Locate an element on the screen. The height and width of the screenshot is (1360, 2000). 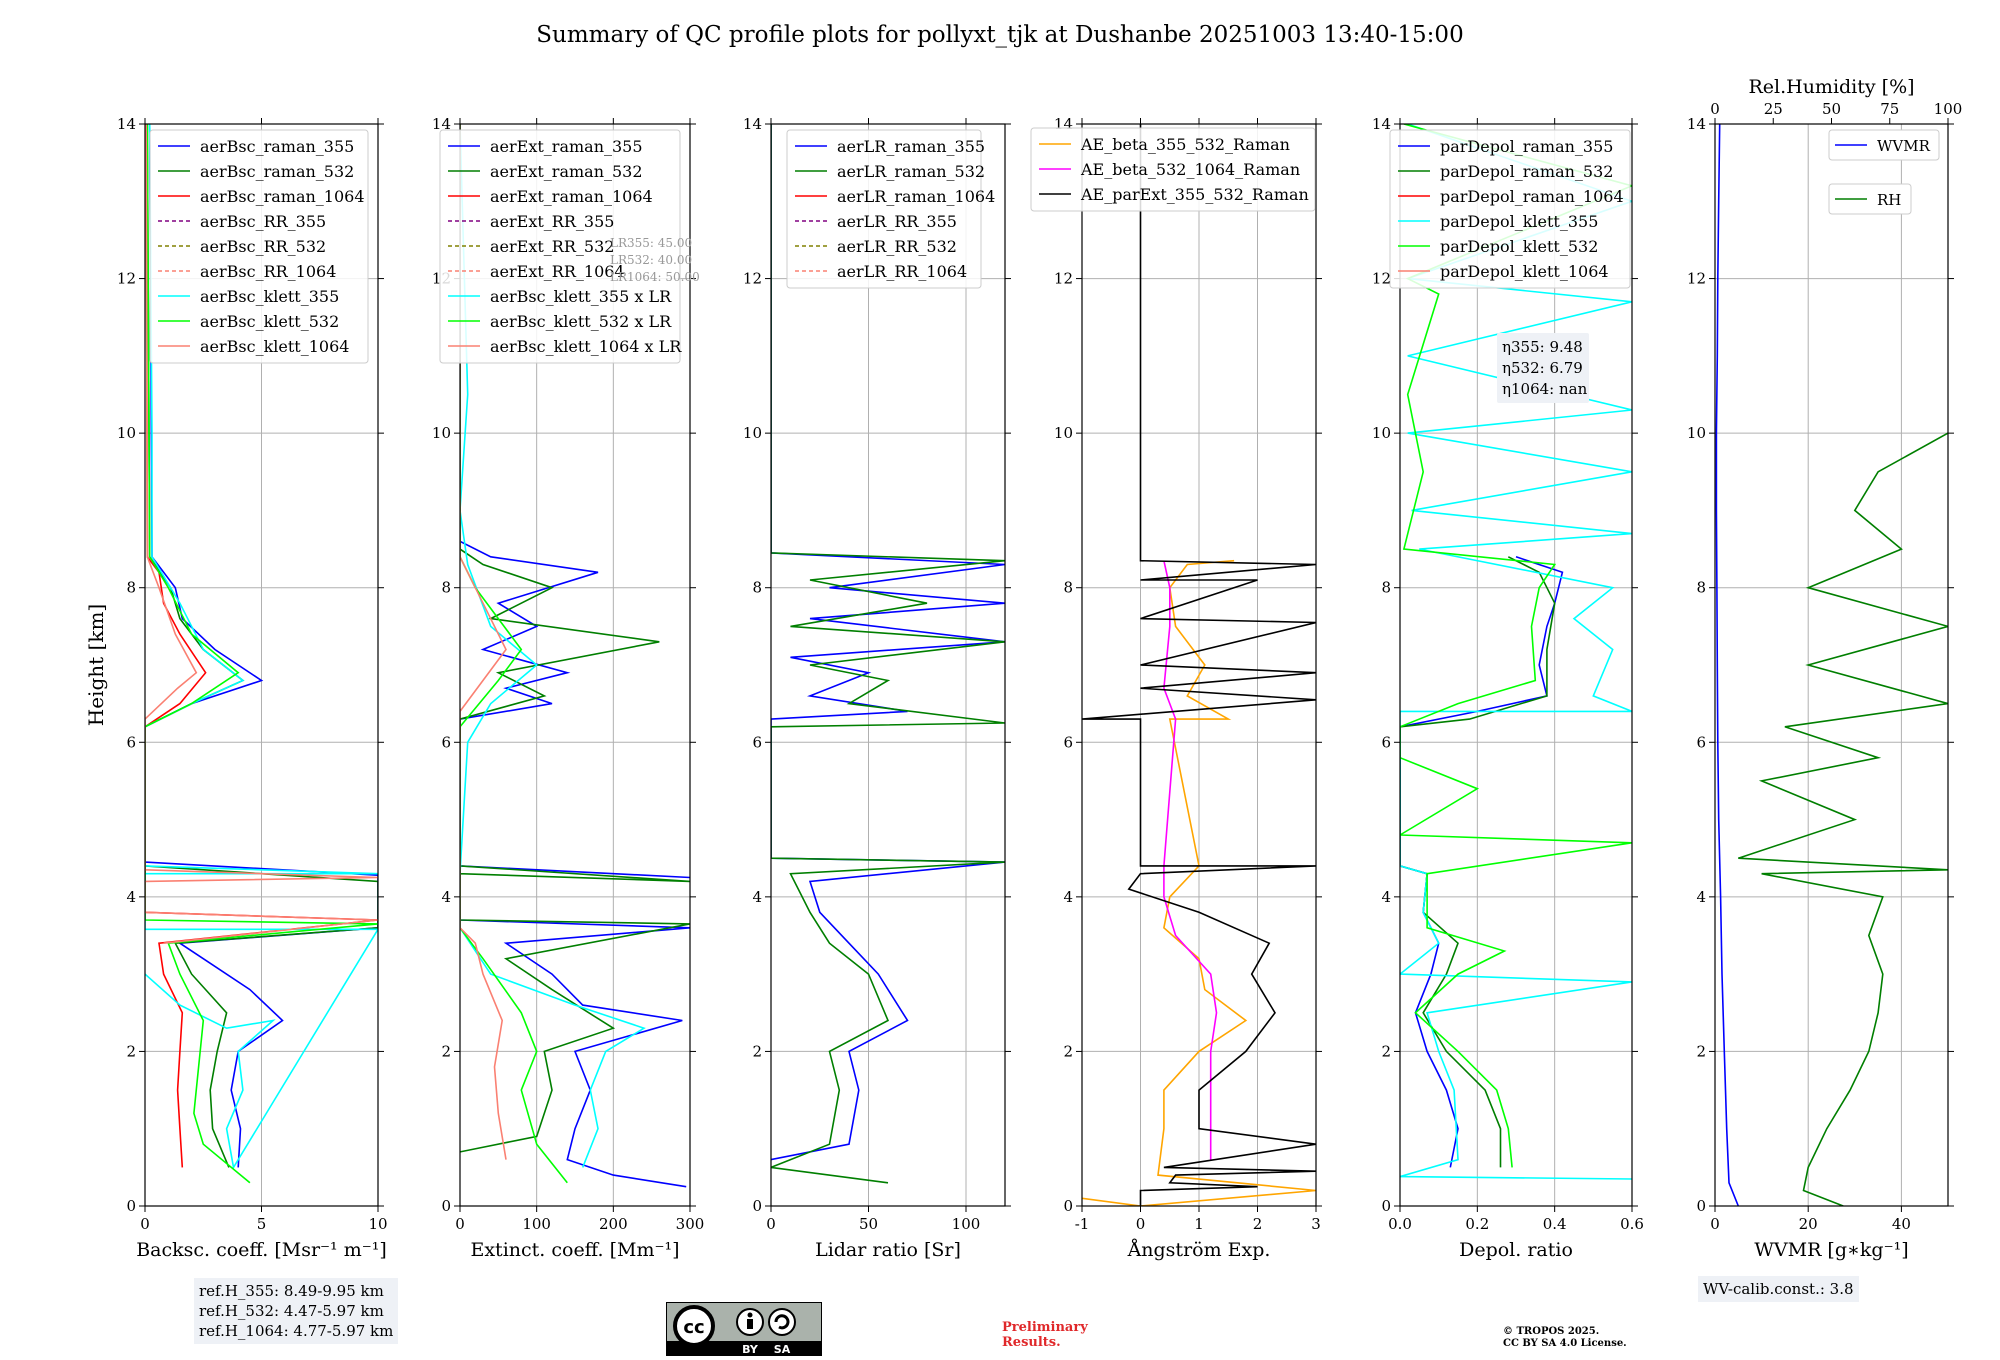
axes-frame is located at coordinates (575, 665).